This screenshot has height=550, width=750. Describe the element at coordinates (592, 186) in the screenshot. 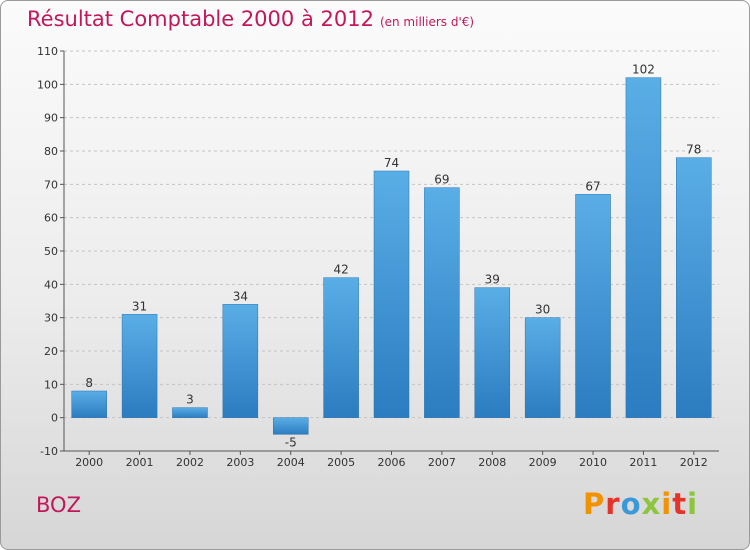

I see `value-label-2010: 67` at that location.